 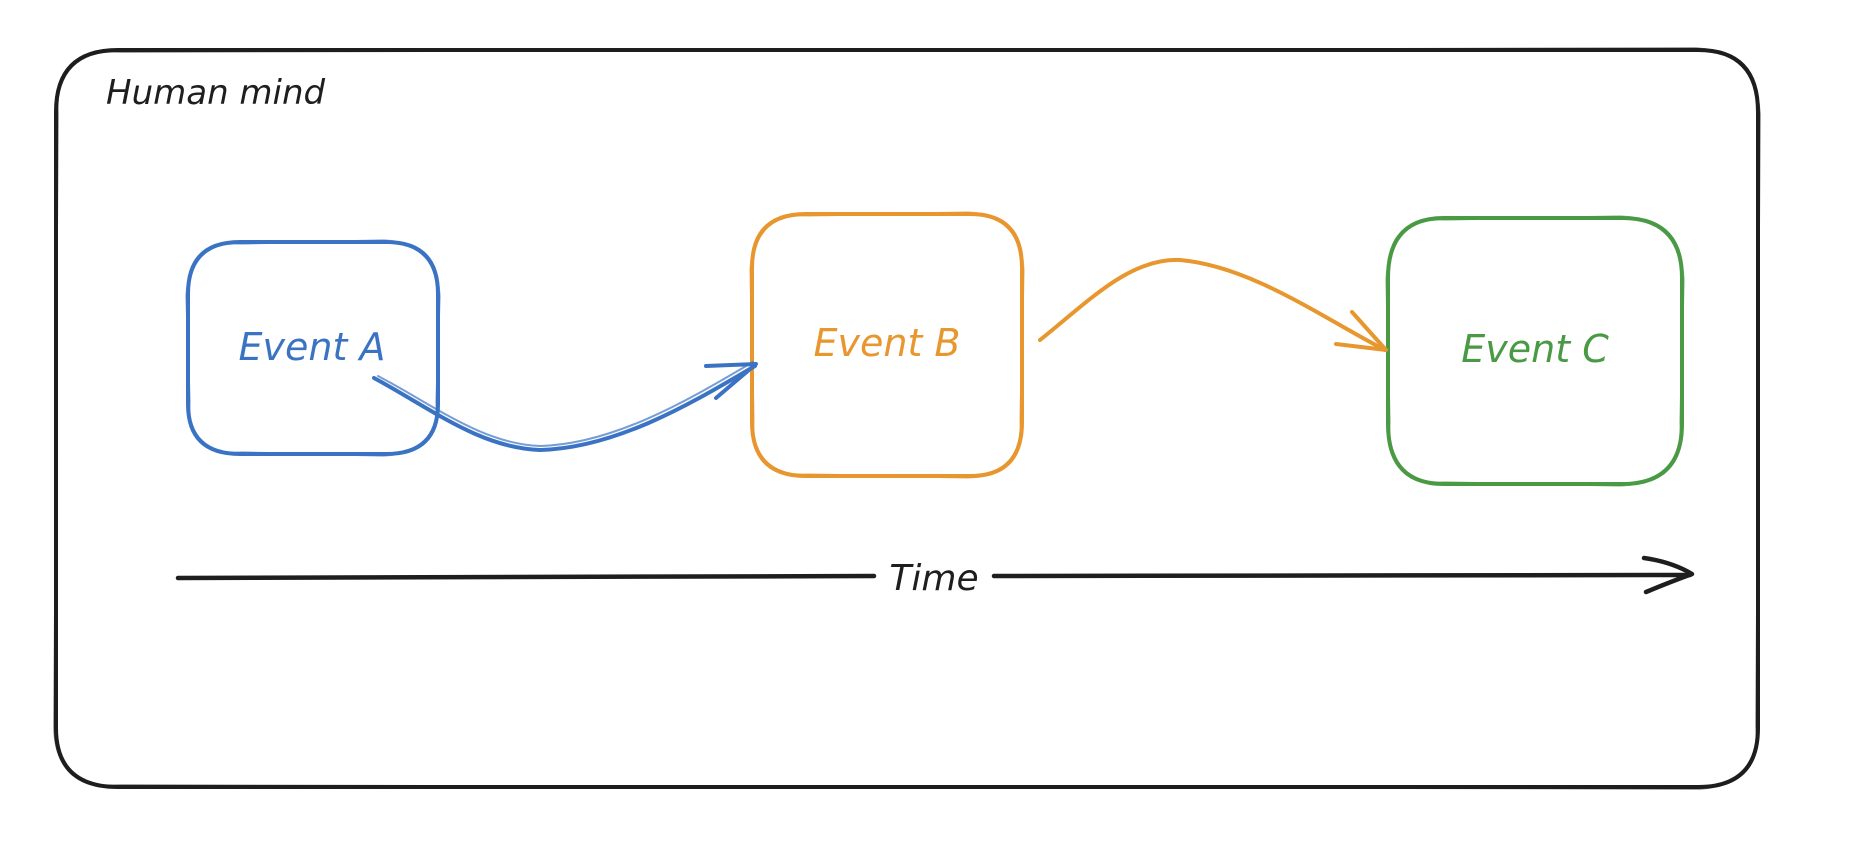 I want to click on event-c-node: Event C, so click(x=1535, y=351).